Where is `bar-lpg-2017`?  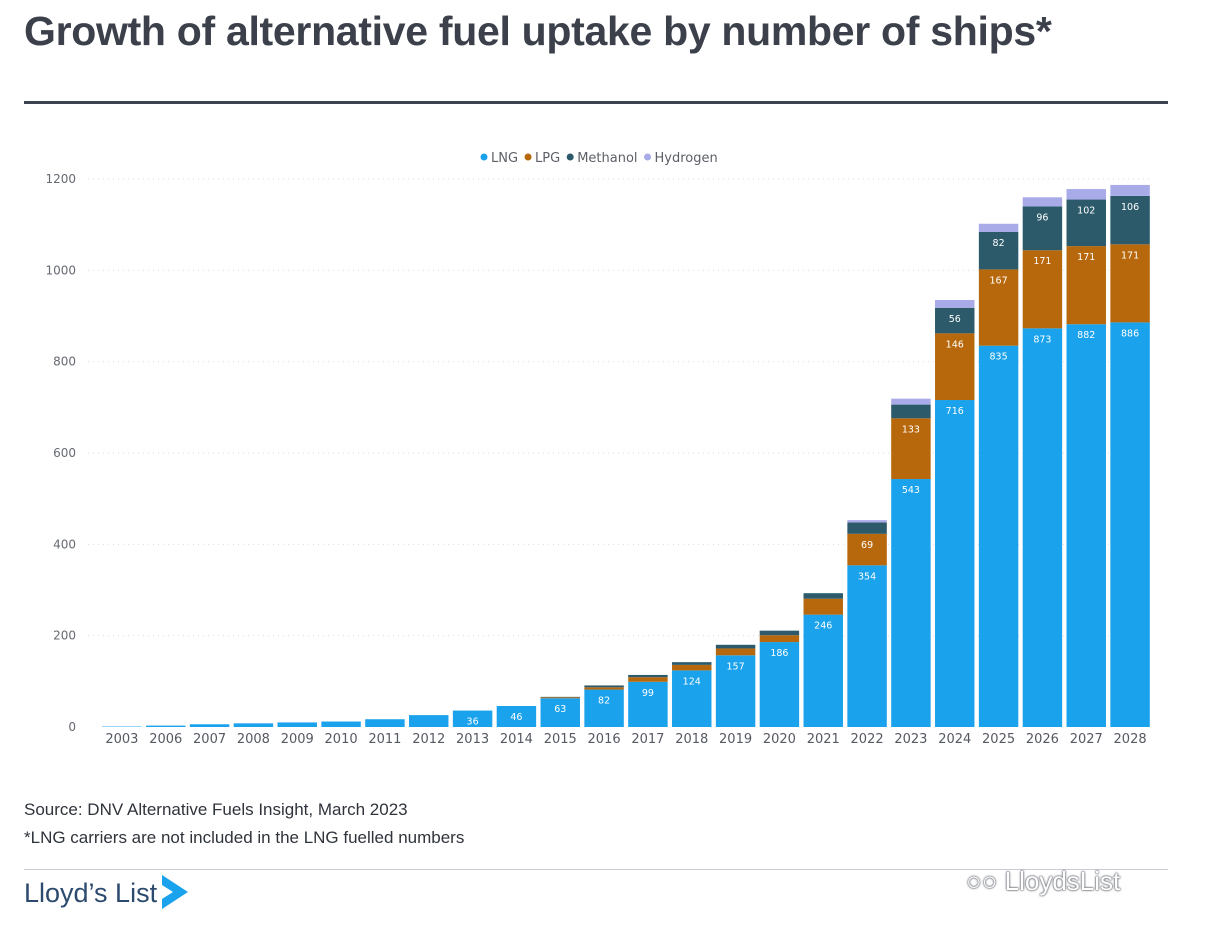
bar-lpg-2017 is located at coordinates (648, 679).